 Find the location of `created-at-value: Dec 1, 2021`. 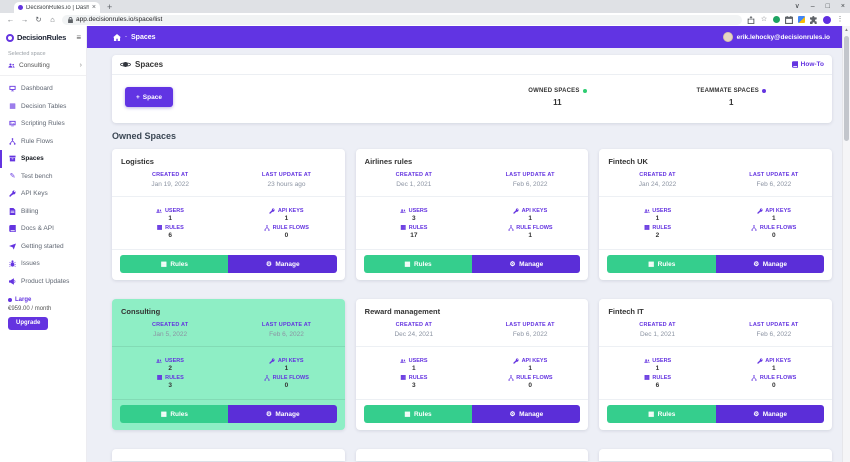

created-at-value: Dec 1, 2021 is located at coordinates (657, 334).